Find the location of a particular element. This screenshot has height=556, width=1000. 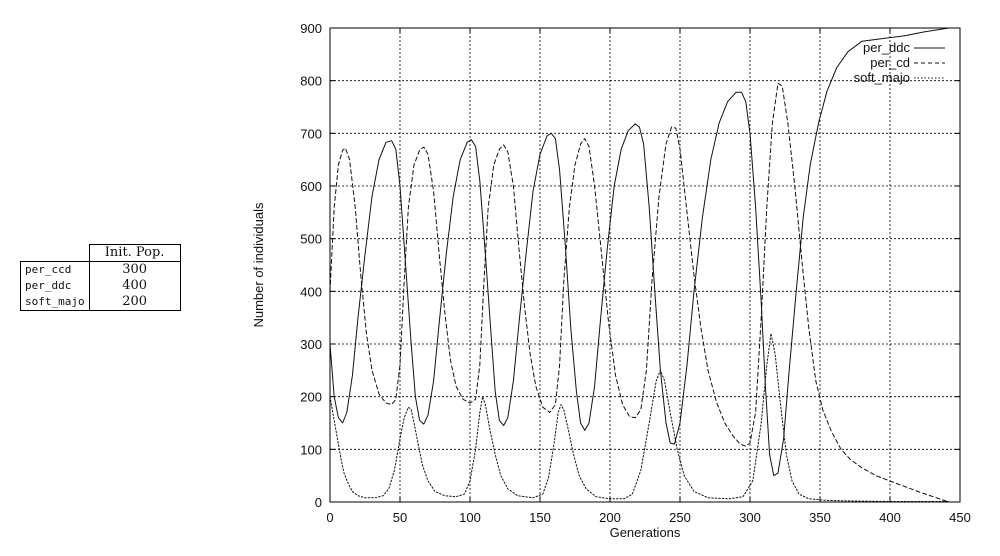

y-tick-label: 200 is located at coordinates (311, 397).